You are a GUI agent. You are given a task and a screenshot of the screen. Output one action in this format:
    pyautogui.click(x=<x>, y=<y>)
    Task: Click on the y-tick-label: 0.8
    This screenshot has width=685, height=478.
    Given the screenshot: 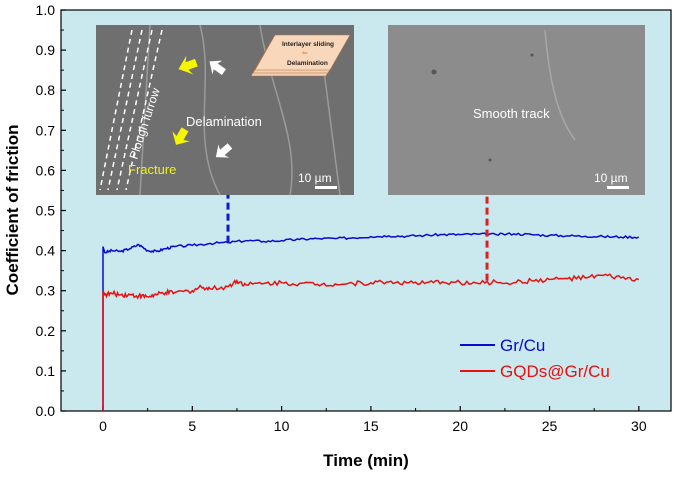 What is the action you would take?
    pyautogui.click(x=46, y=90)
    